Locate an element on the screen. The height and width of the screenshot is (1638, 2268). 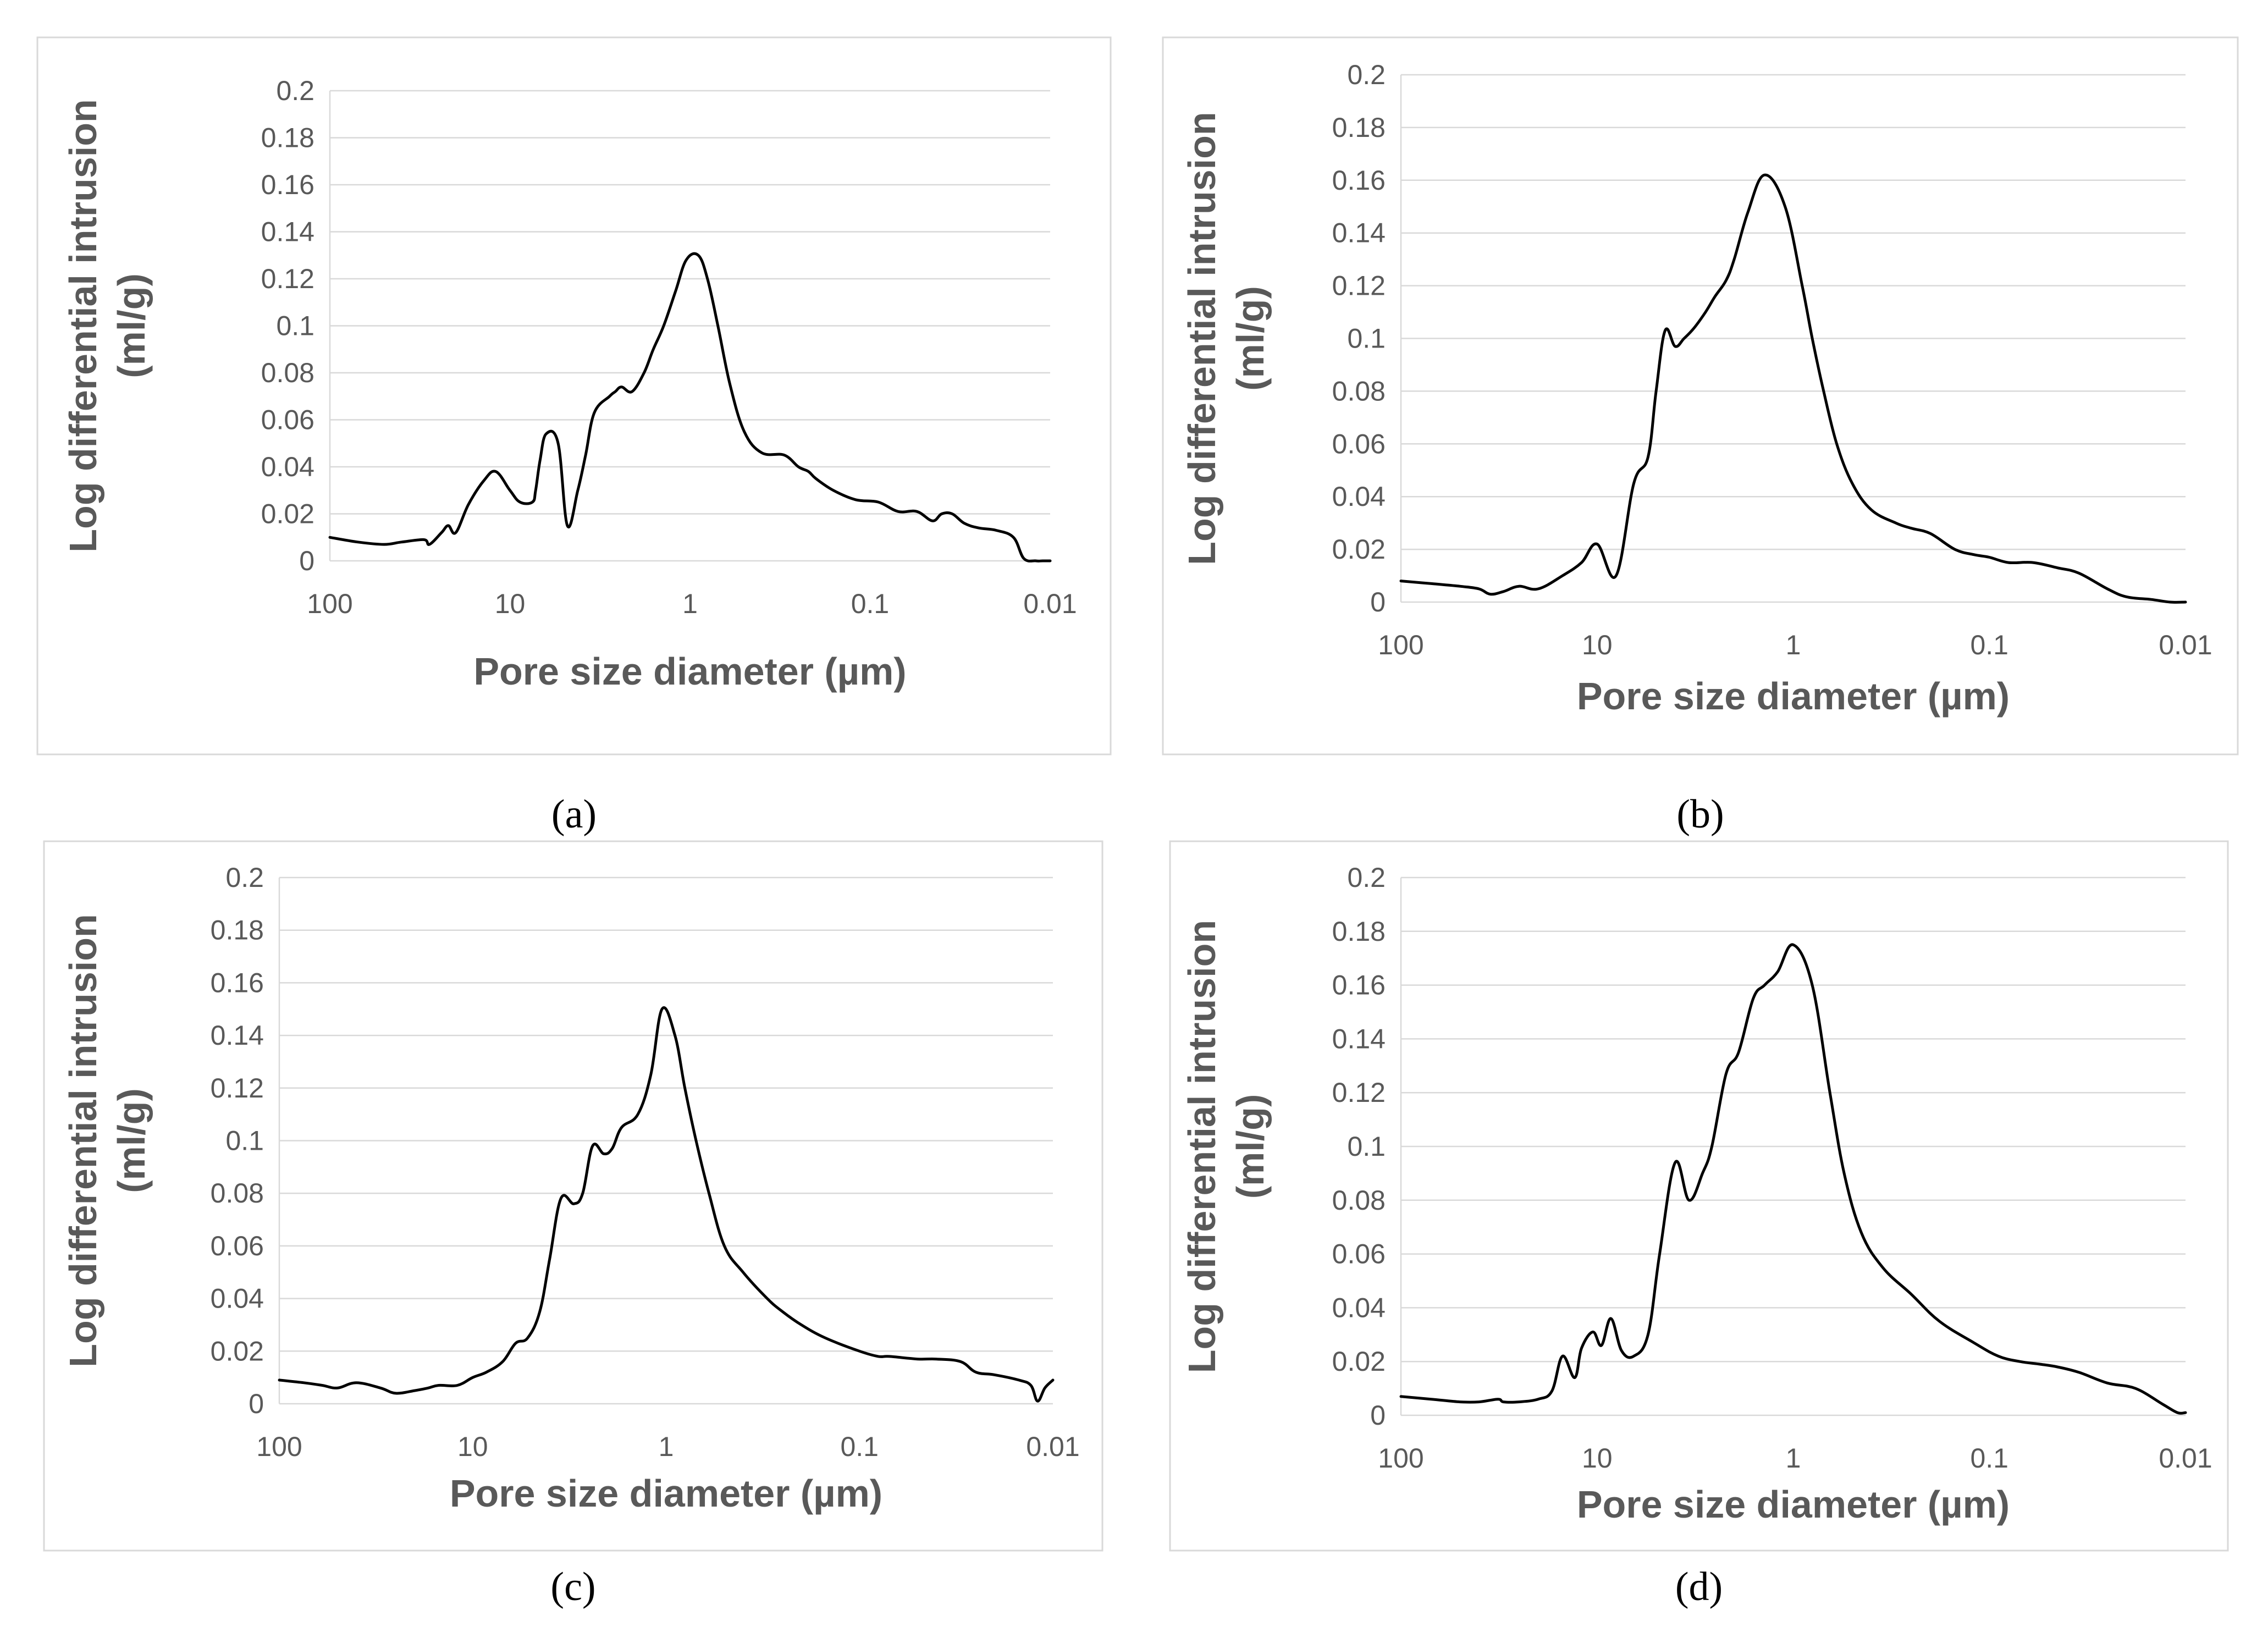
panel-caption: (b) is located at coordinates (1700, 814).